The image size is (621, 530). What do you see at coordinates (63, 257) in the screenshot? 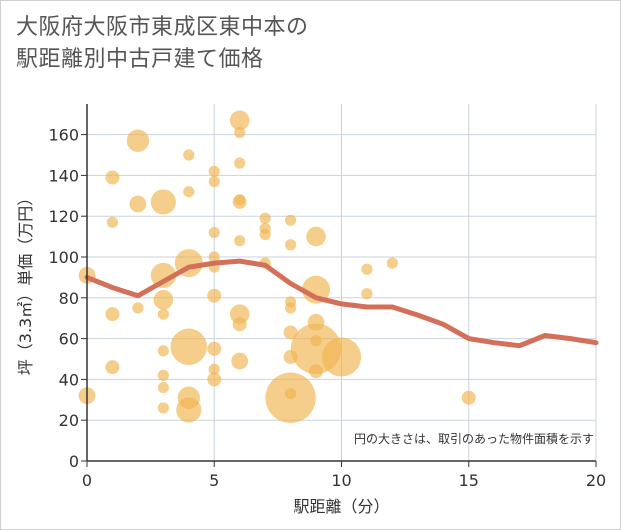
I see `y-tick-label: 100` at bounding box center [63, 257].